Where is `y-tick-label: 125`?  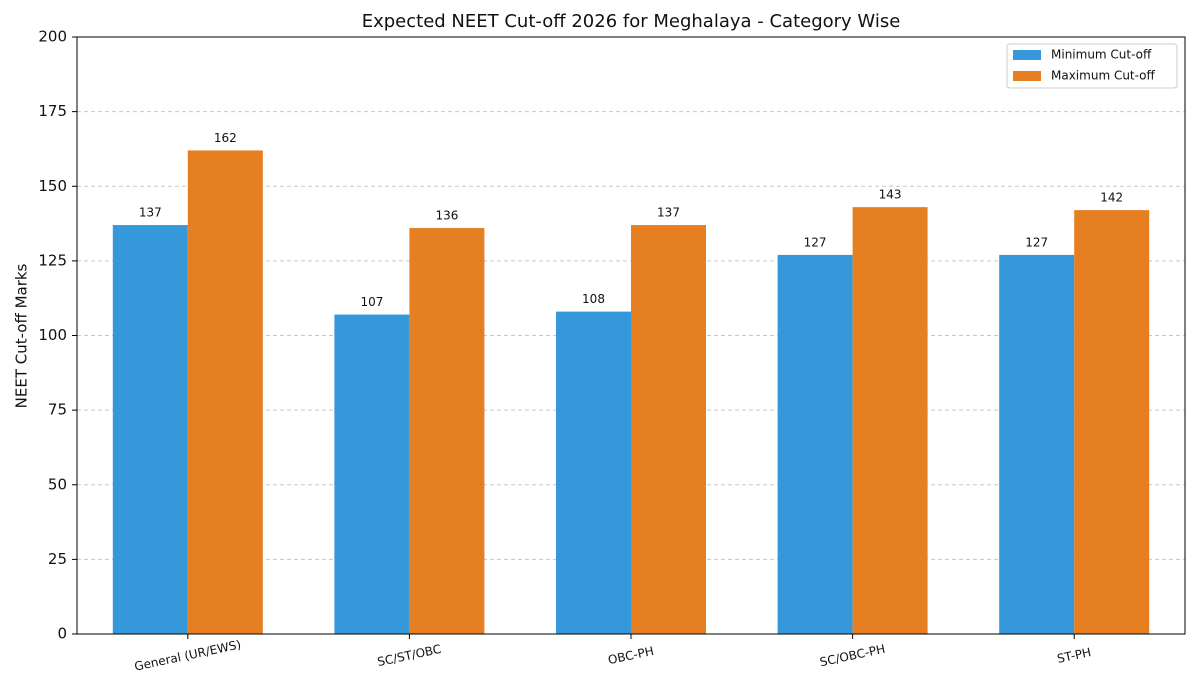
y-tick-label: 125 is located at coordinates (52, 260).